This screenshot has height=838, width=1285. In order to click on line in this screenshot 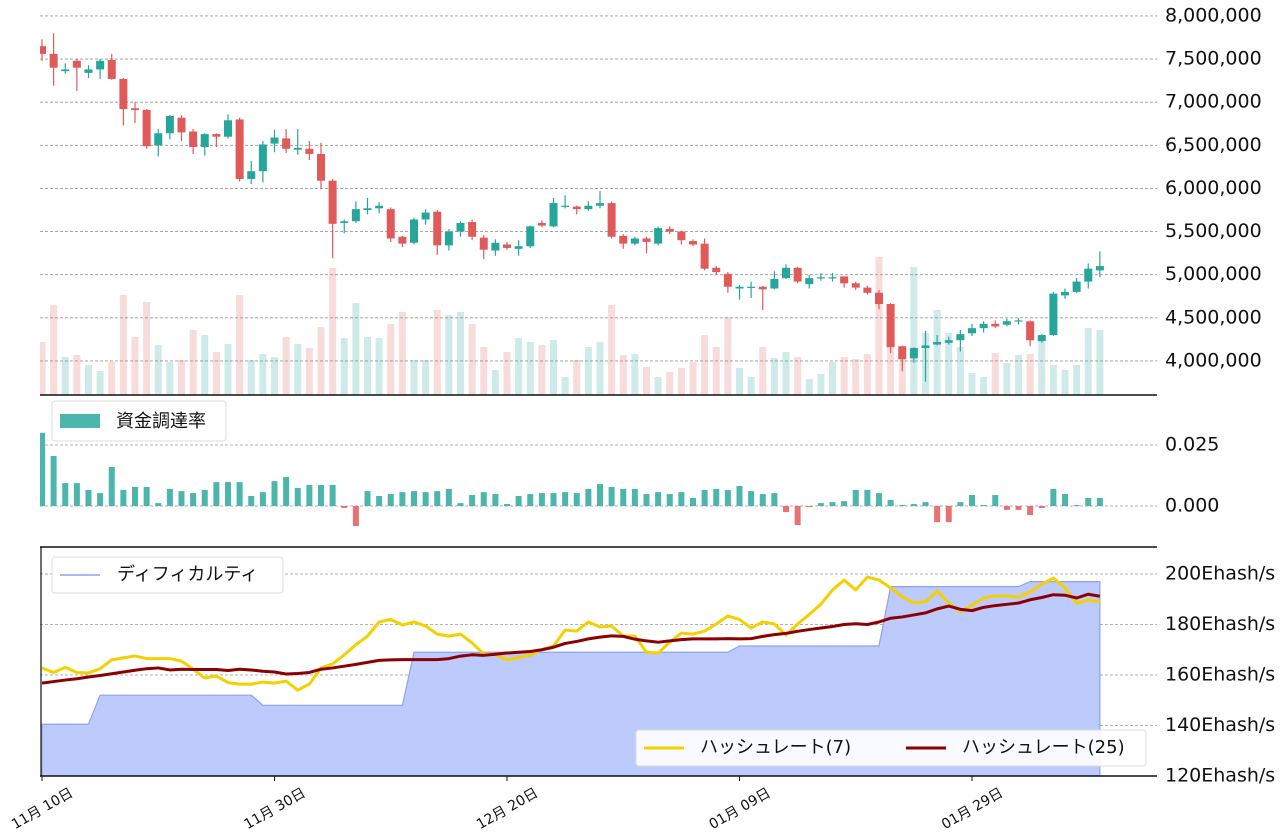, I will do `click(571, 633)`.